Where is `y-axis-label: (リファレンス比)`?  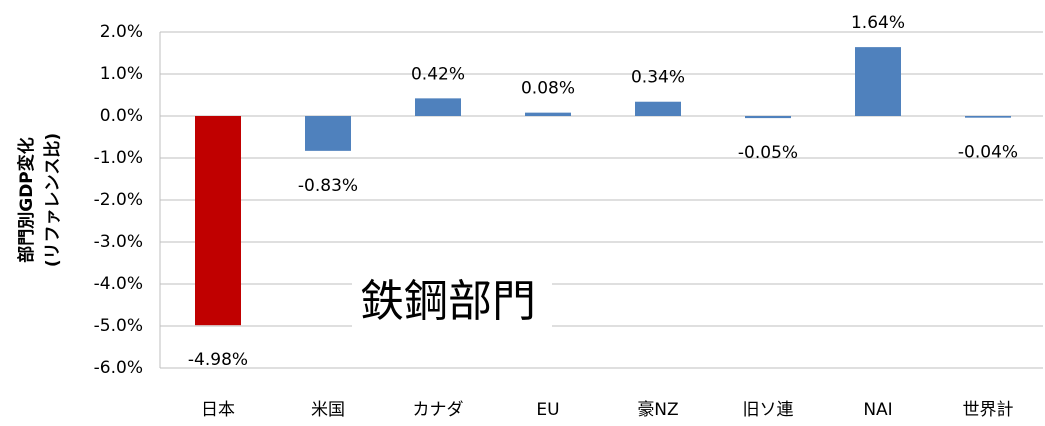 y-axis-label: (リファレンス比) is located at coordinates (52, 200).